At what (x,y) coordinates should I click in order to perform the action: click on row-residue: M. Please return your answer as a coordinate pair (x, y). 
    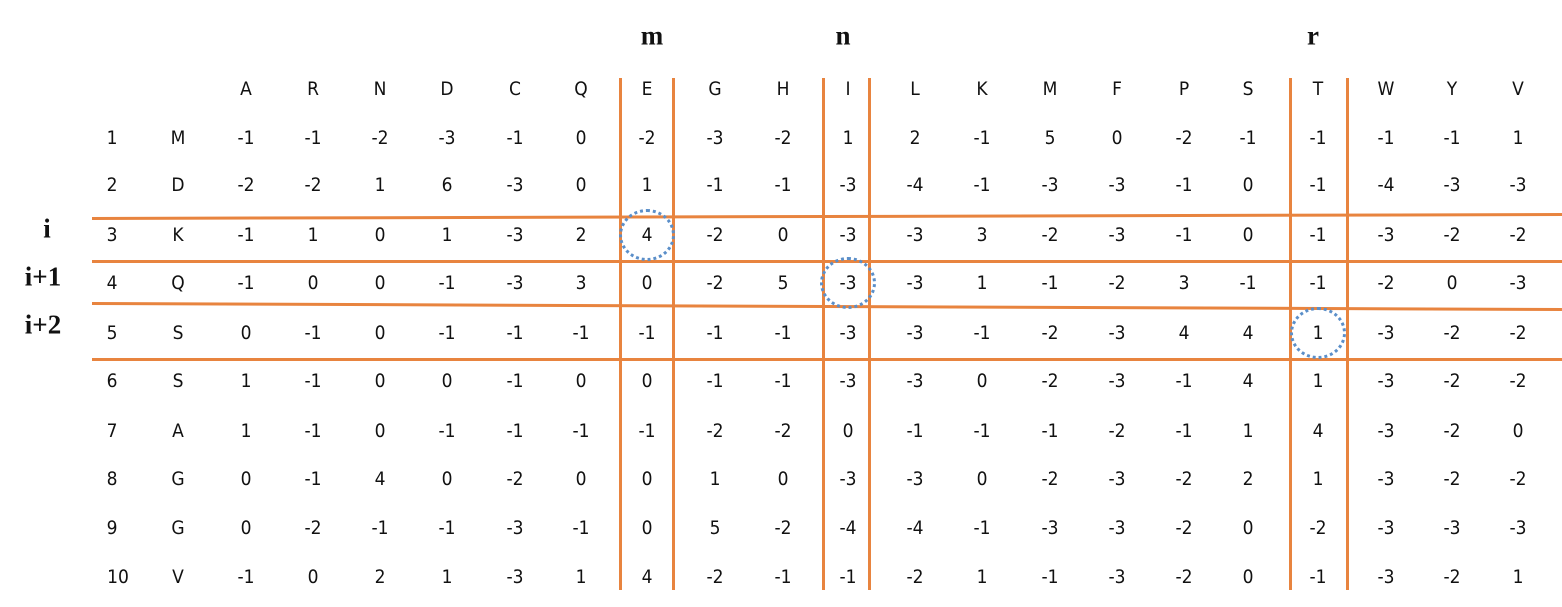
    Looking at the image, I should click on (178, 138).